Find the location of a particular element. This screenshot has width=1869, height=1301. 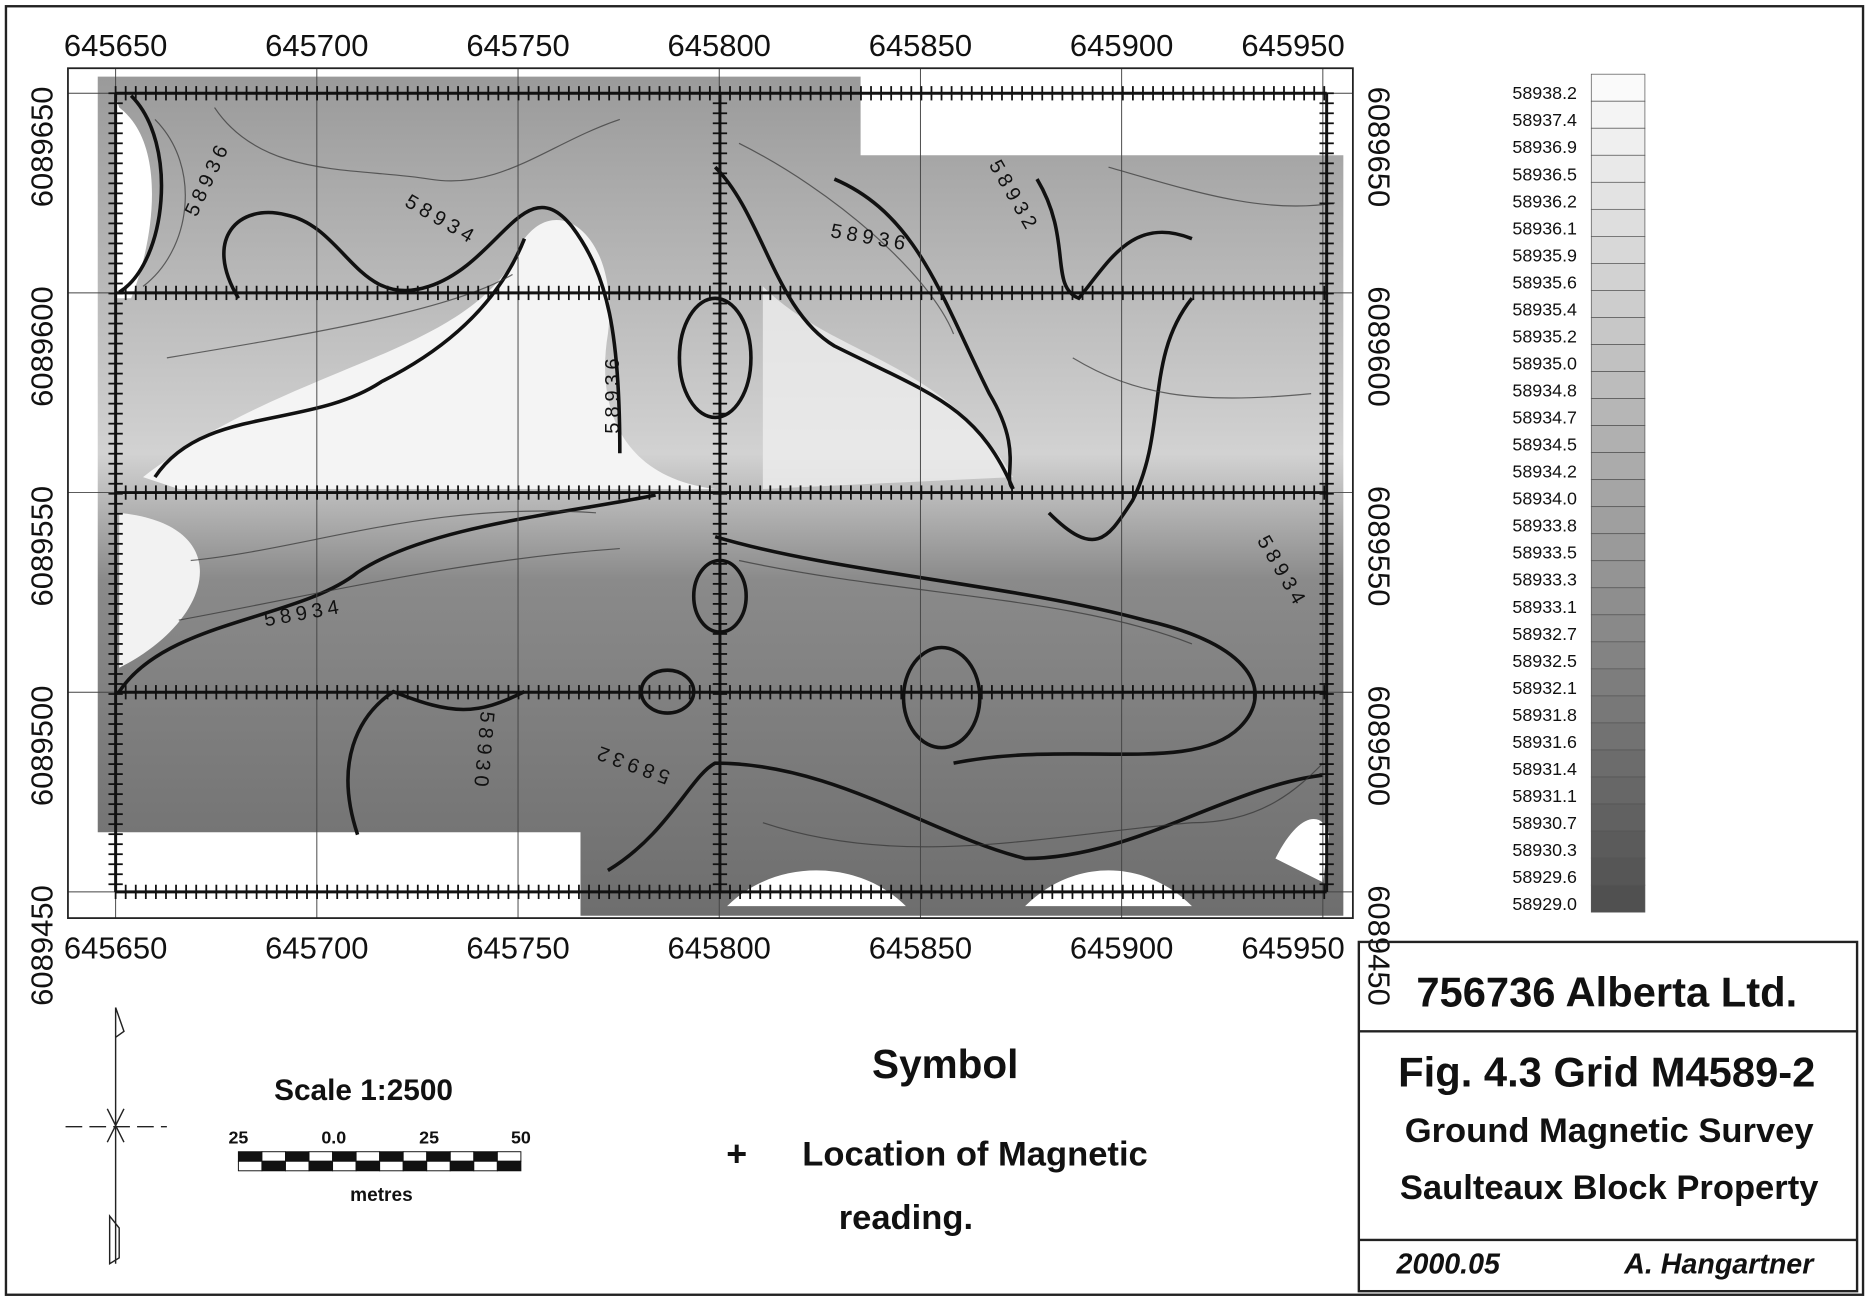

legend-label: 58935.4 is located at coordinates (1544, 309).